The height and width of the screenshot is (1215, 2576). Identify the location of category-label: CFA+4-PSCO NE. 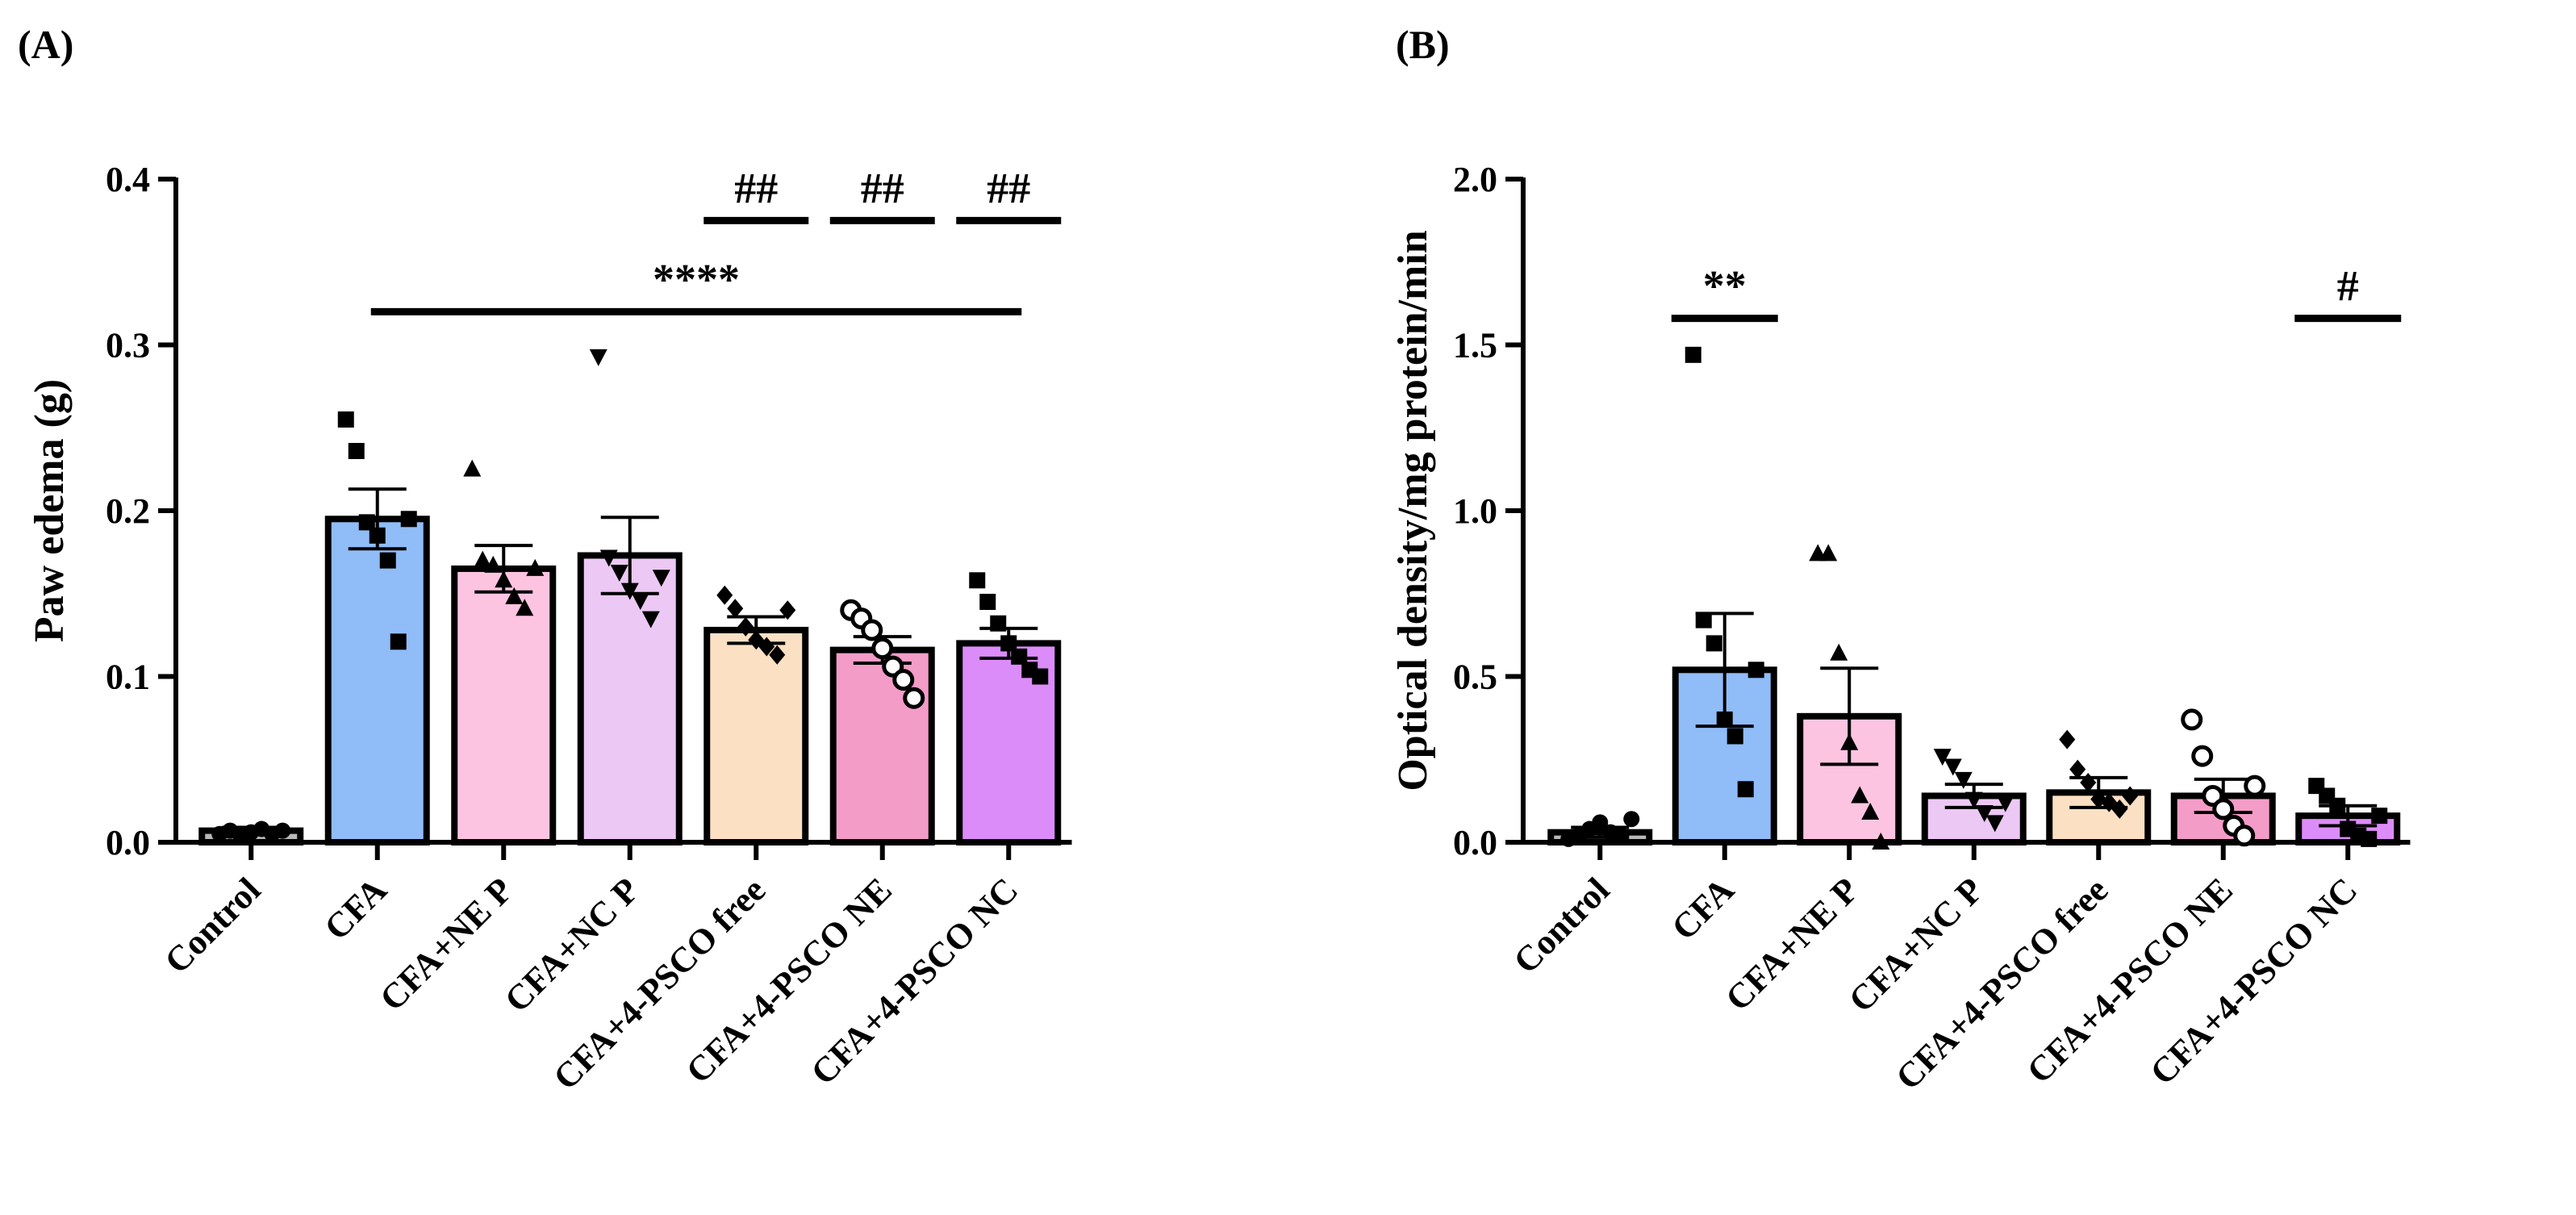
(2129, 980).